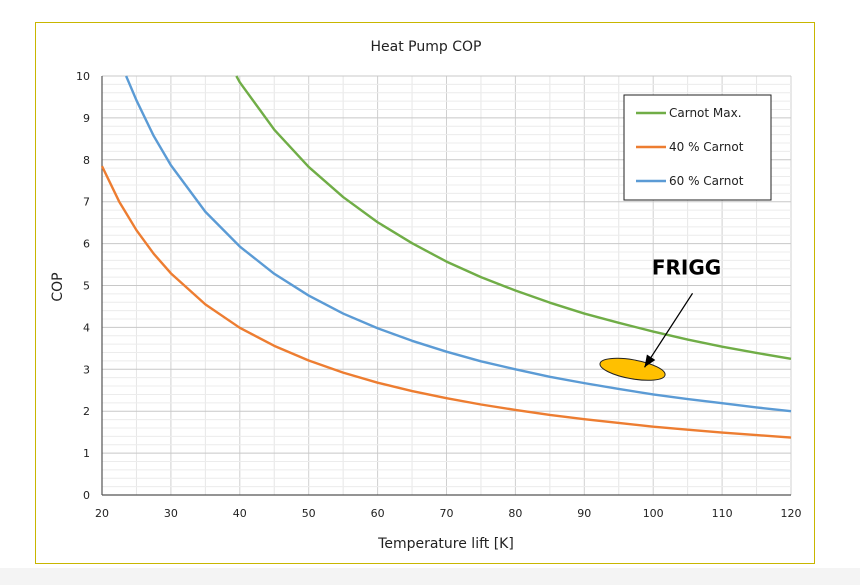 This screenshot has width=860, height=585. Describe the element at coordinates (309, 513) in the screenshot. I see `x-tick-label: 50` at that location.